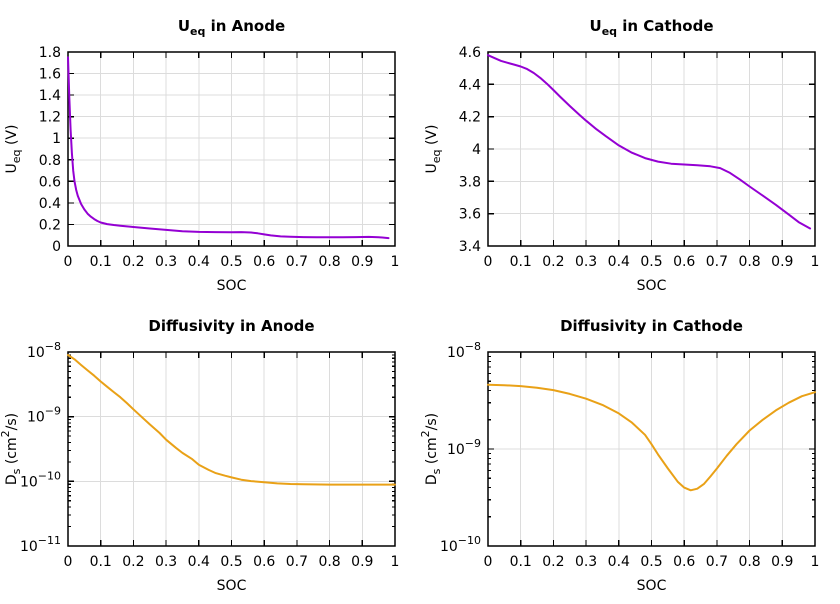 This screenshot has width=840, height=604. I want to click on data-curve-ds-anode, so click(231, 420).